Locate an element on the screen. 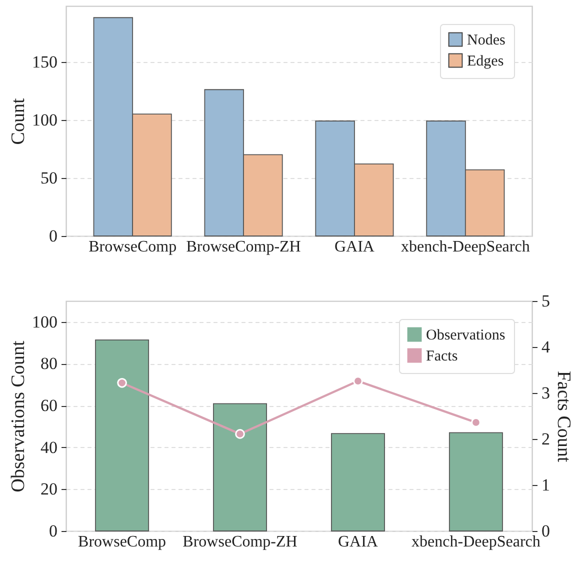 This screenshot has height=573, width=585. y-tick-label: 20 is located at coordinates (49, 489).